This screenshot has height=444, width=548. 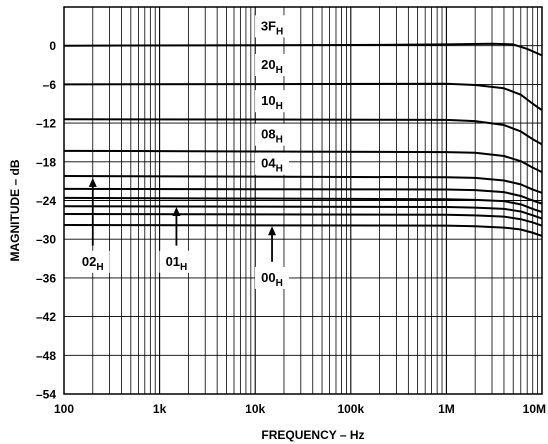 I want to click on annotation-10h: 10H, so click(x=272, y=101).